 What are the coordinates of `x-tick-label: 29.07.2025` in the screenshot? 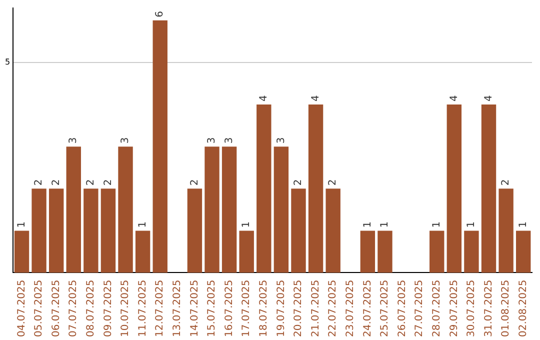 It's located at (454, 309).